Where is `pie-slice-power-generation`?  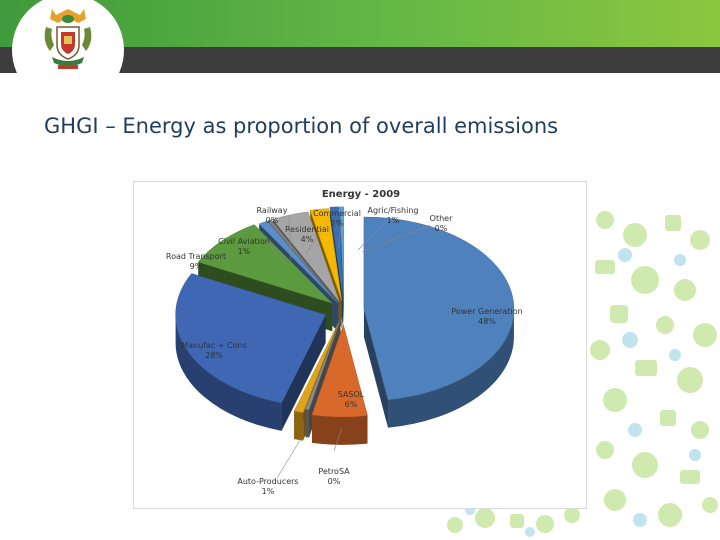 pie-slice-power-generation is located at coordinates (439, 322).